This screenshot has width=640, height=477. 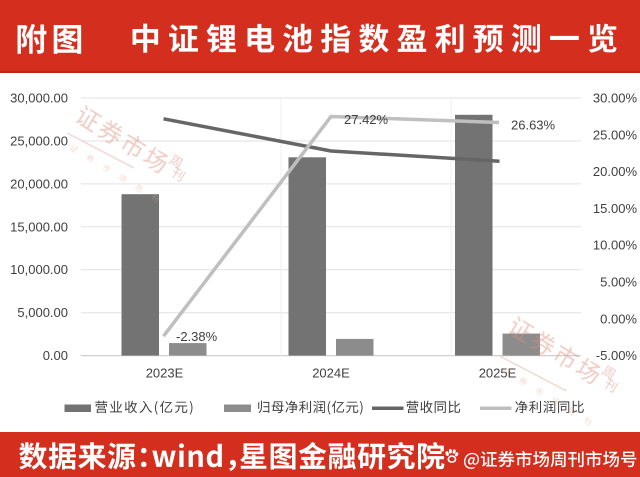 I want to click on svg-text: 27.42%, so click(x=366, y=119).